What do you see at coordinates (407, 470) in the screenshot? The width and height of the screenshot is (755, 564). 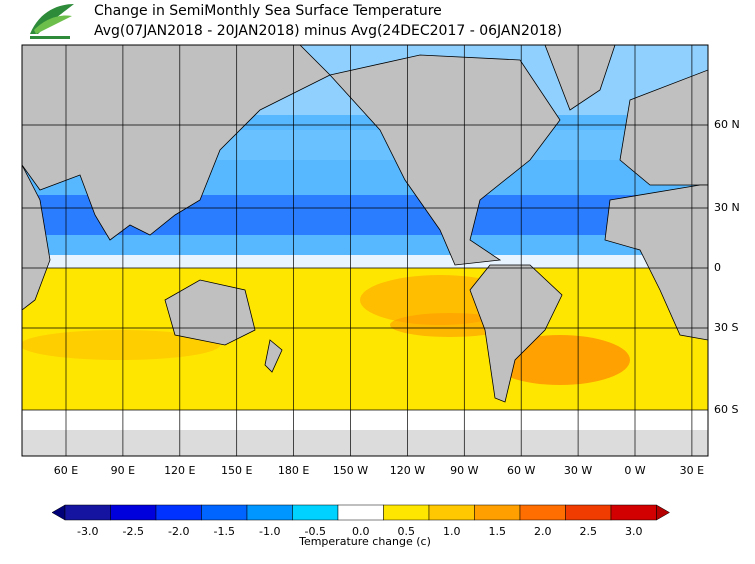 I see `lon-label: 120 W` at bounding box center [407, 470].